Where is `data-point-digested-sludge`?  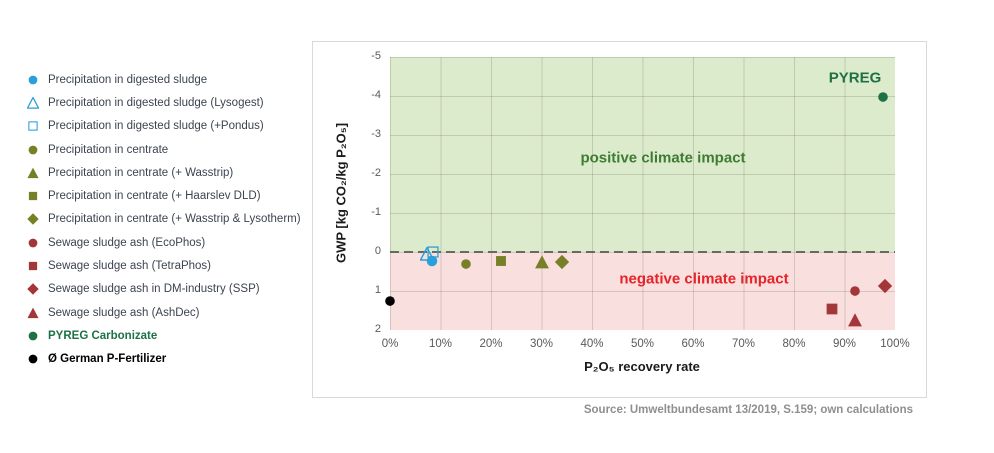
data-point-digested-sludge is located at coordinates (432, 261).